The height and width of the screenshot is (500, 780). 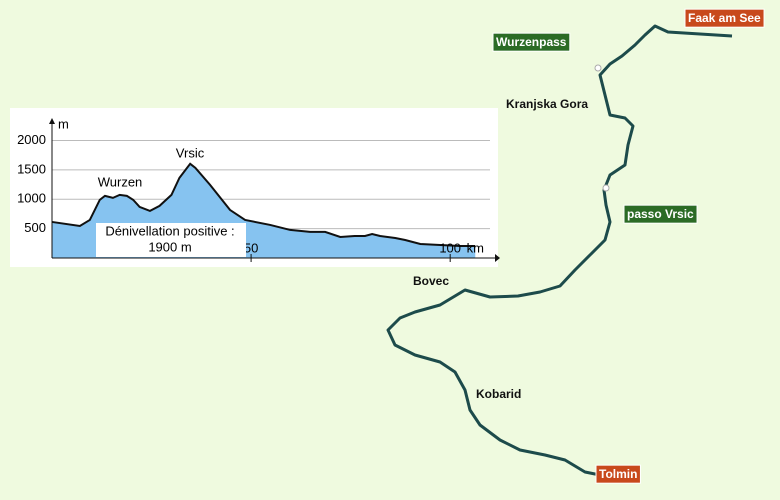 What do you see at coordinates (547, 104) in the screenshot?
I see `place-label: Kranjska Gora` at bounding box center [547, 104].